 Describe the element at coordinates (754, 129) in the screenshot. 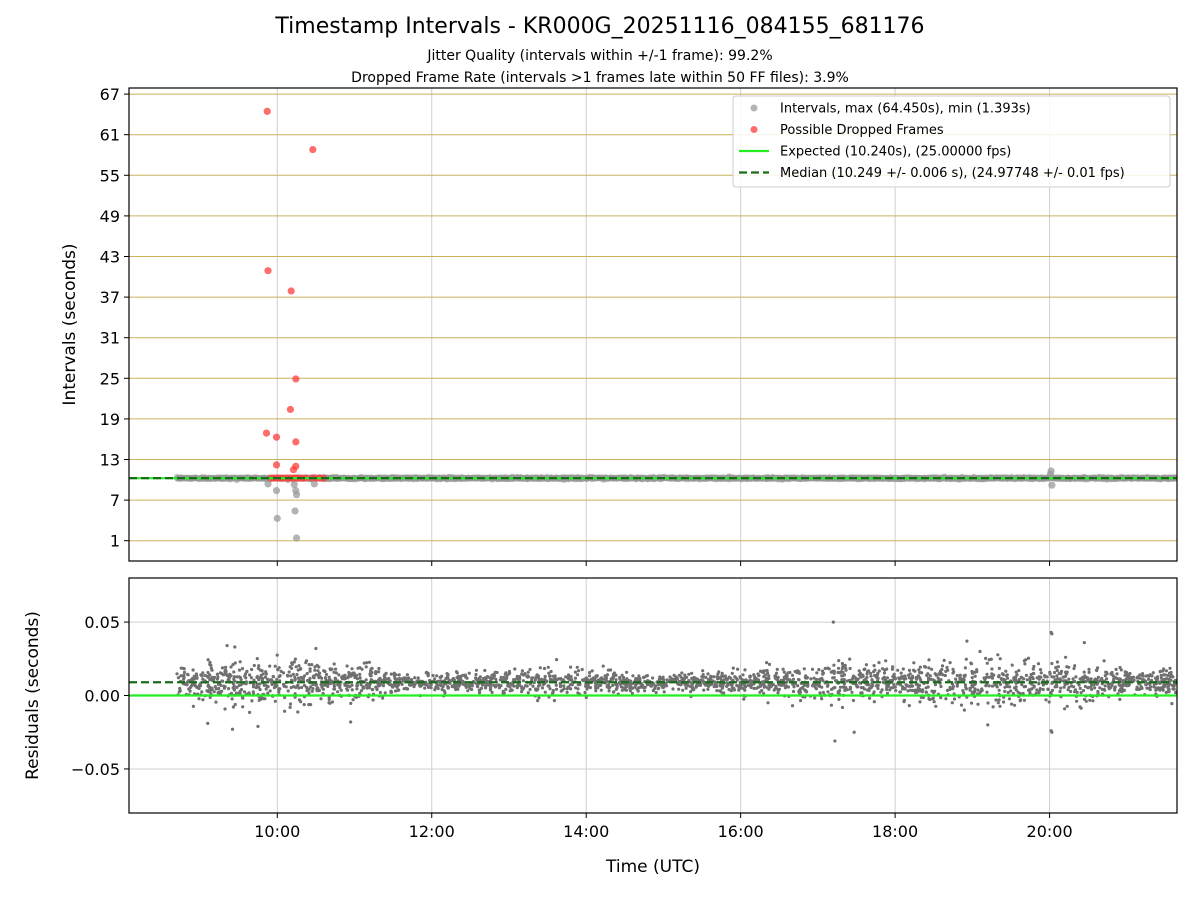

I see `legend-marker` at that location.